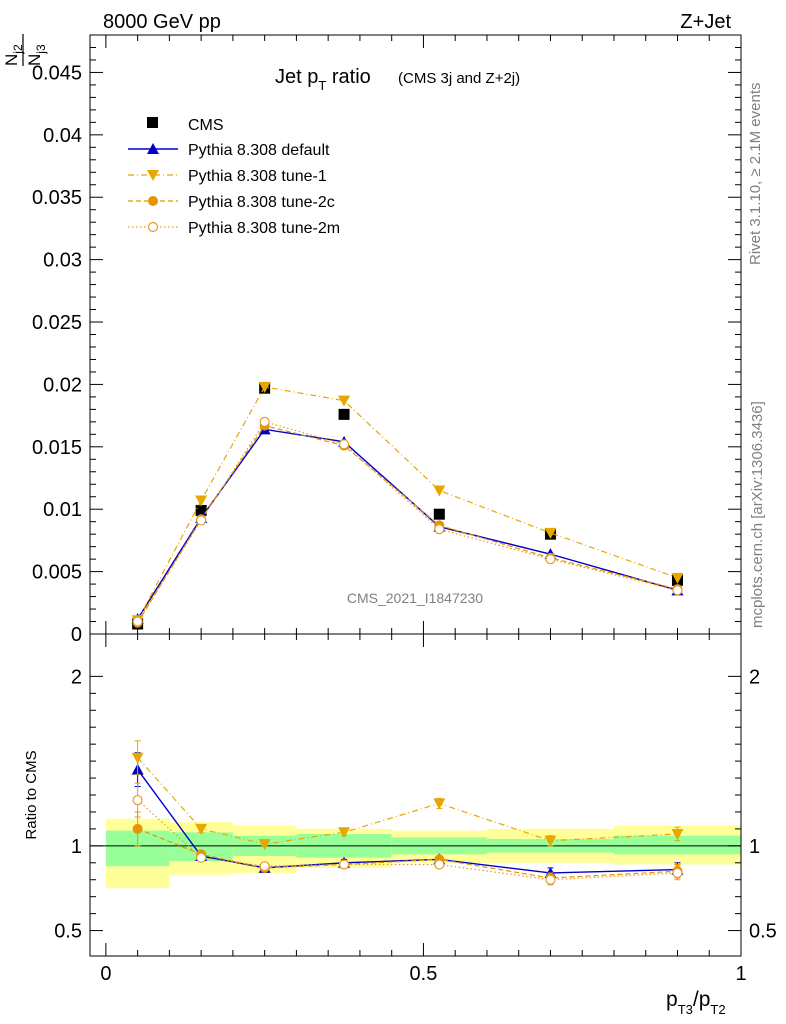  Describe the element at coordinates (717, 1009) in the screenshot. I see `xlabel-sub2: T2` at that location.